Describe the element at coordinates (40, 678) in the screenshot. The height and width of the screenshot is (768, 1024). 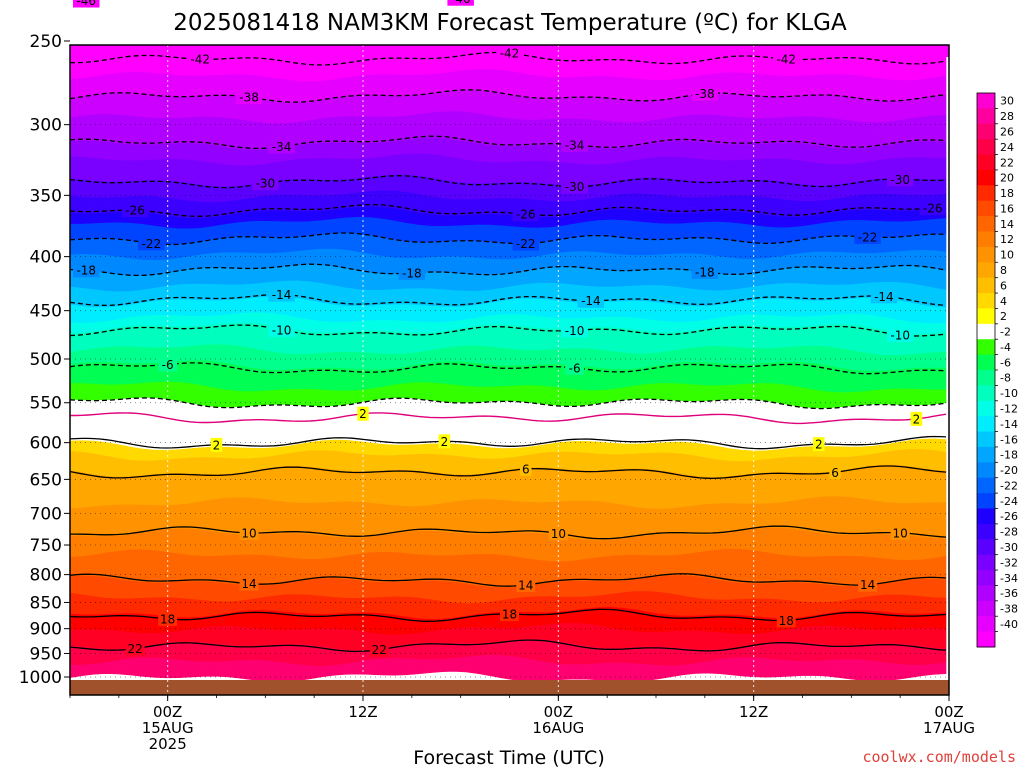
I see `y-tick-label: 1000` at that location.